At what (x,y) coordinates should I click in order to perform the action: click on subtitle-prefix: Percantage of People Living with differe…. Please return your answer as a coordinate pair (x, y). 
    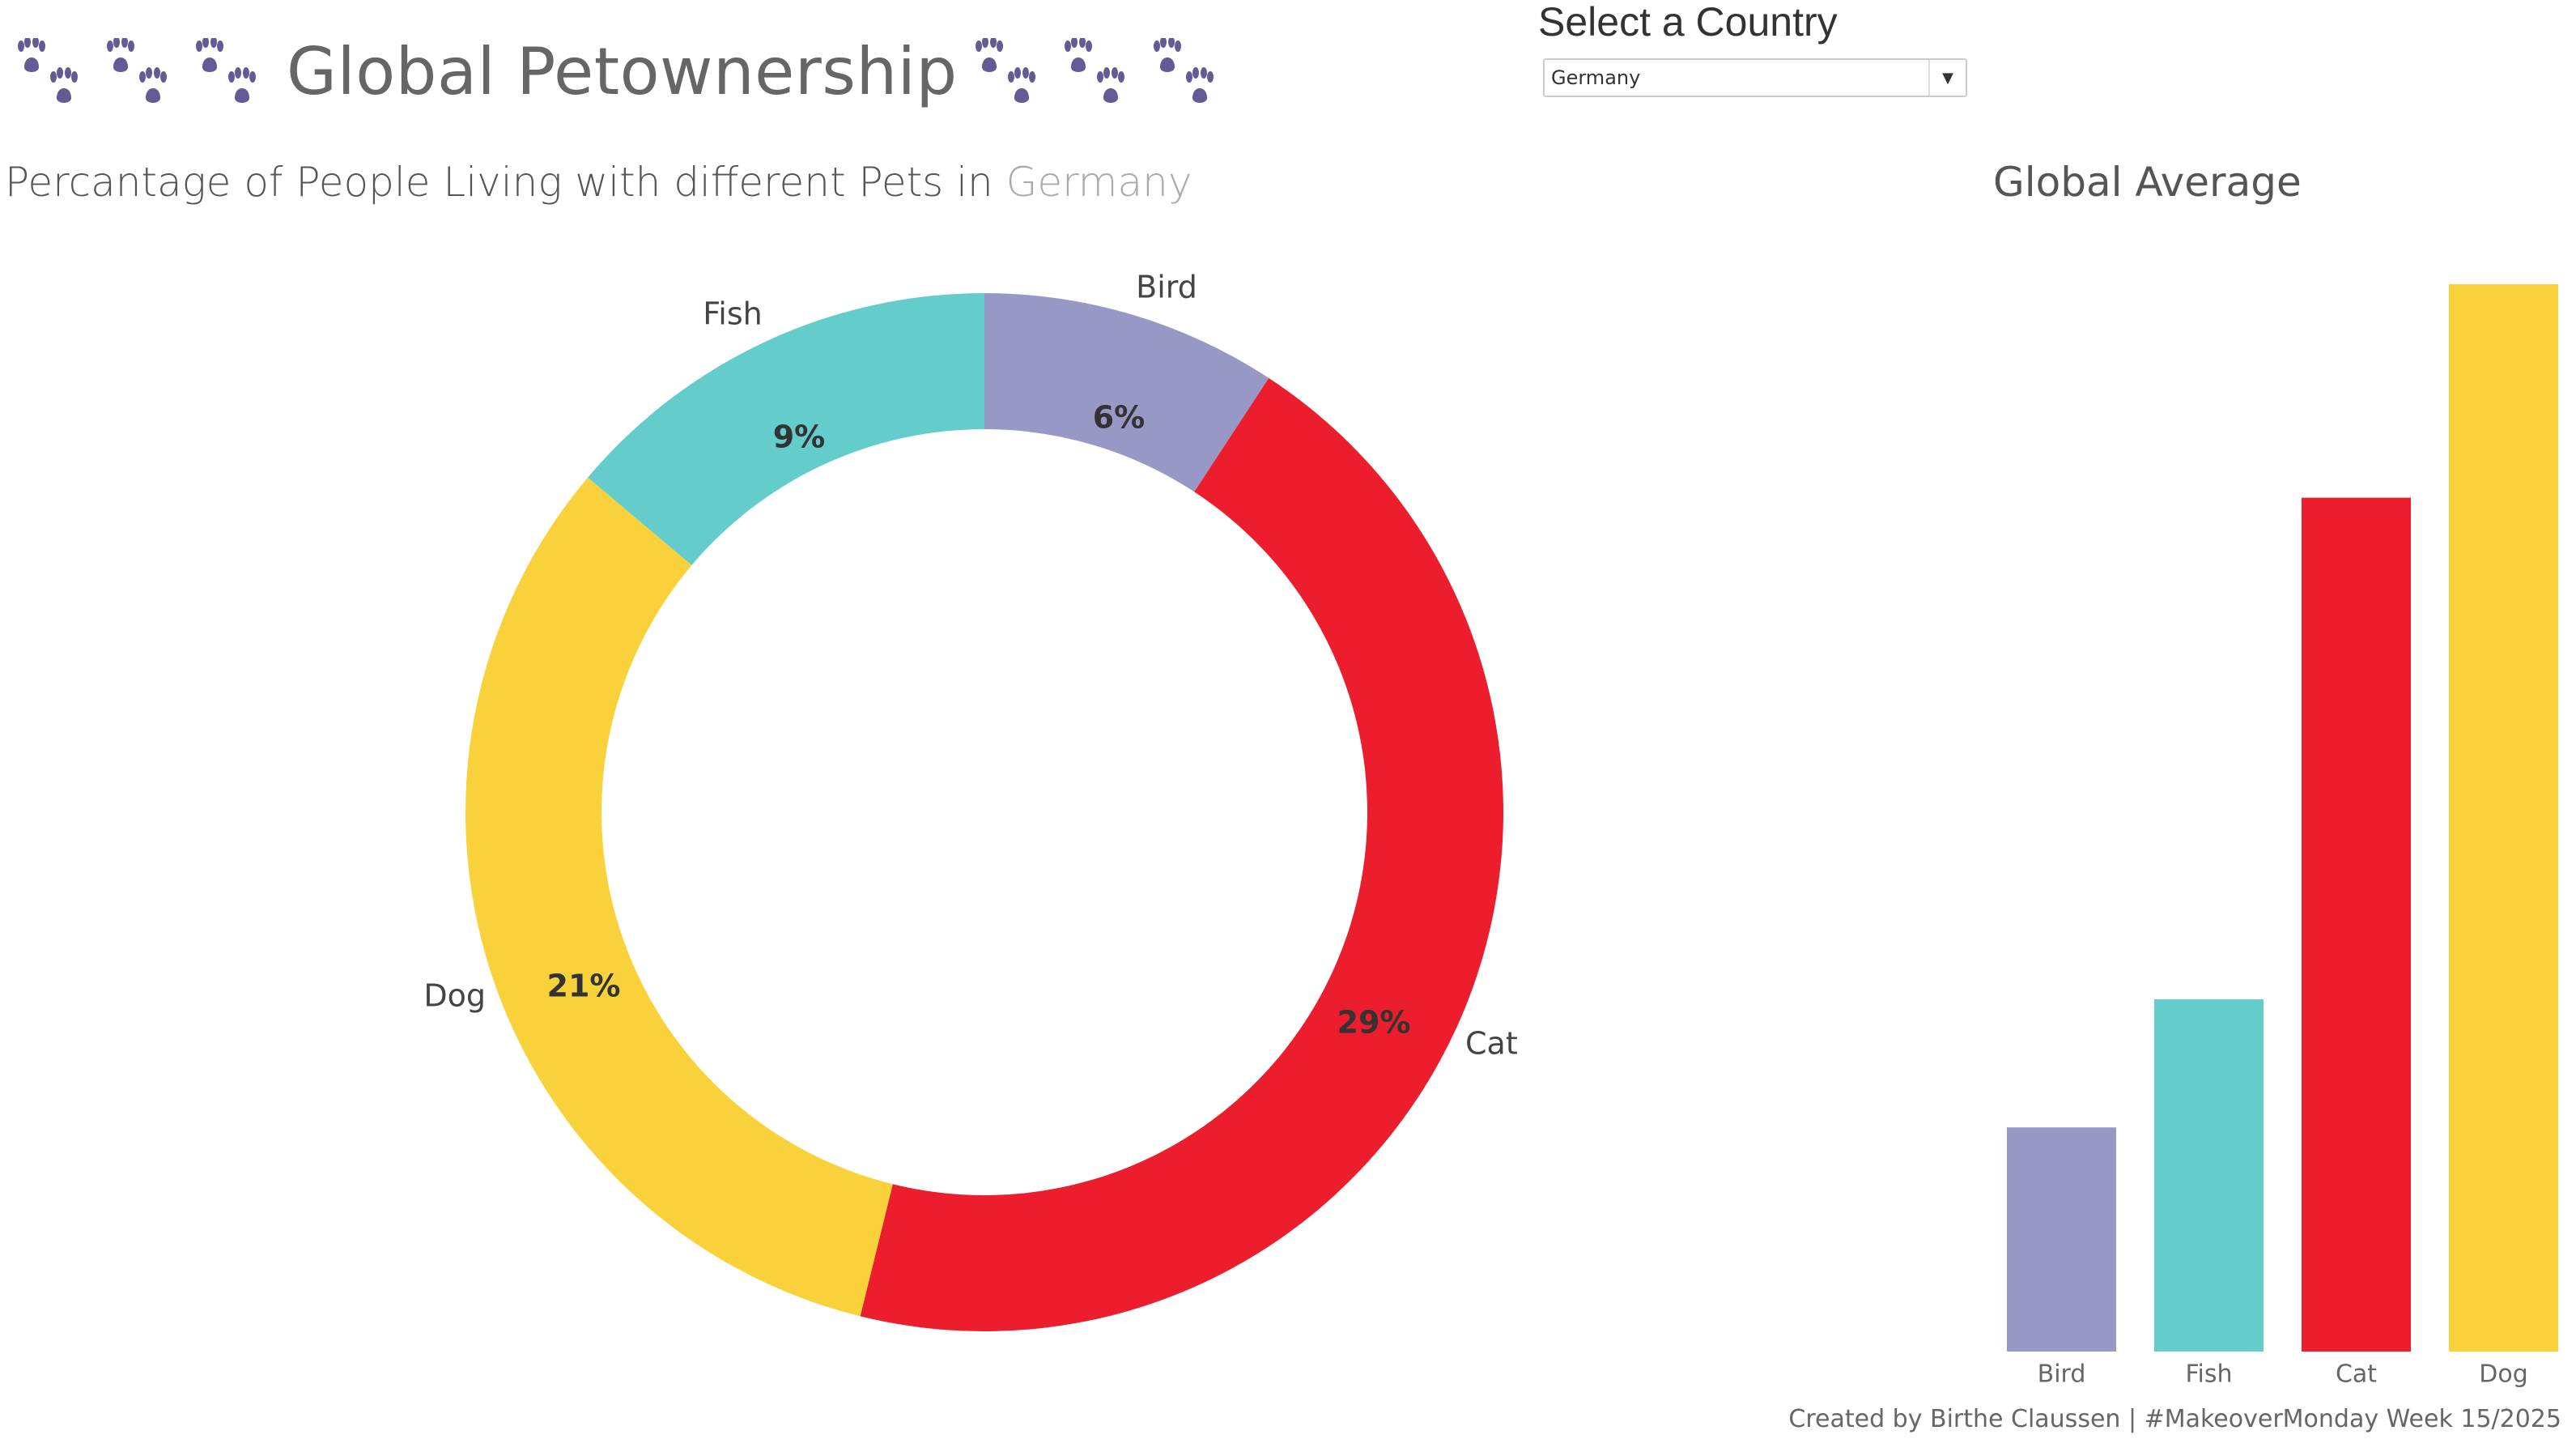
    Looking at the image, I should click on (499, 182).